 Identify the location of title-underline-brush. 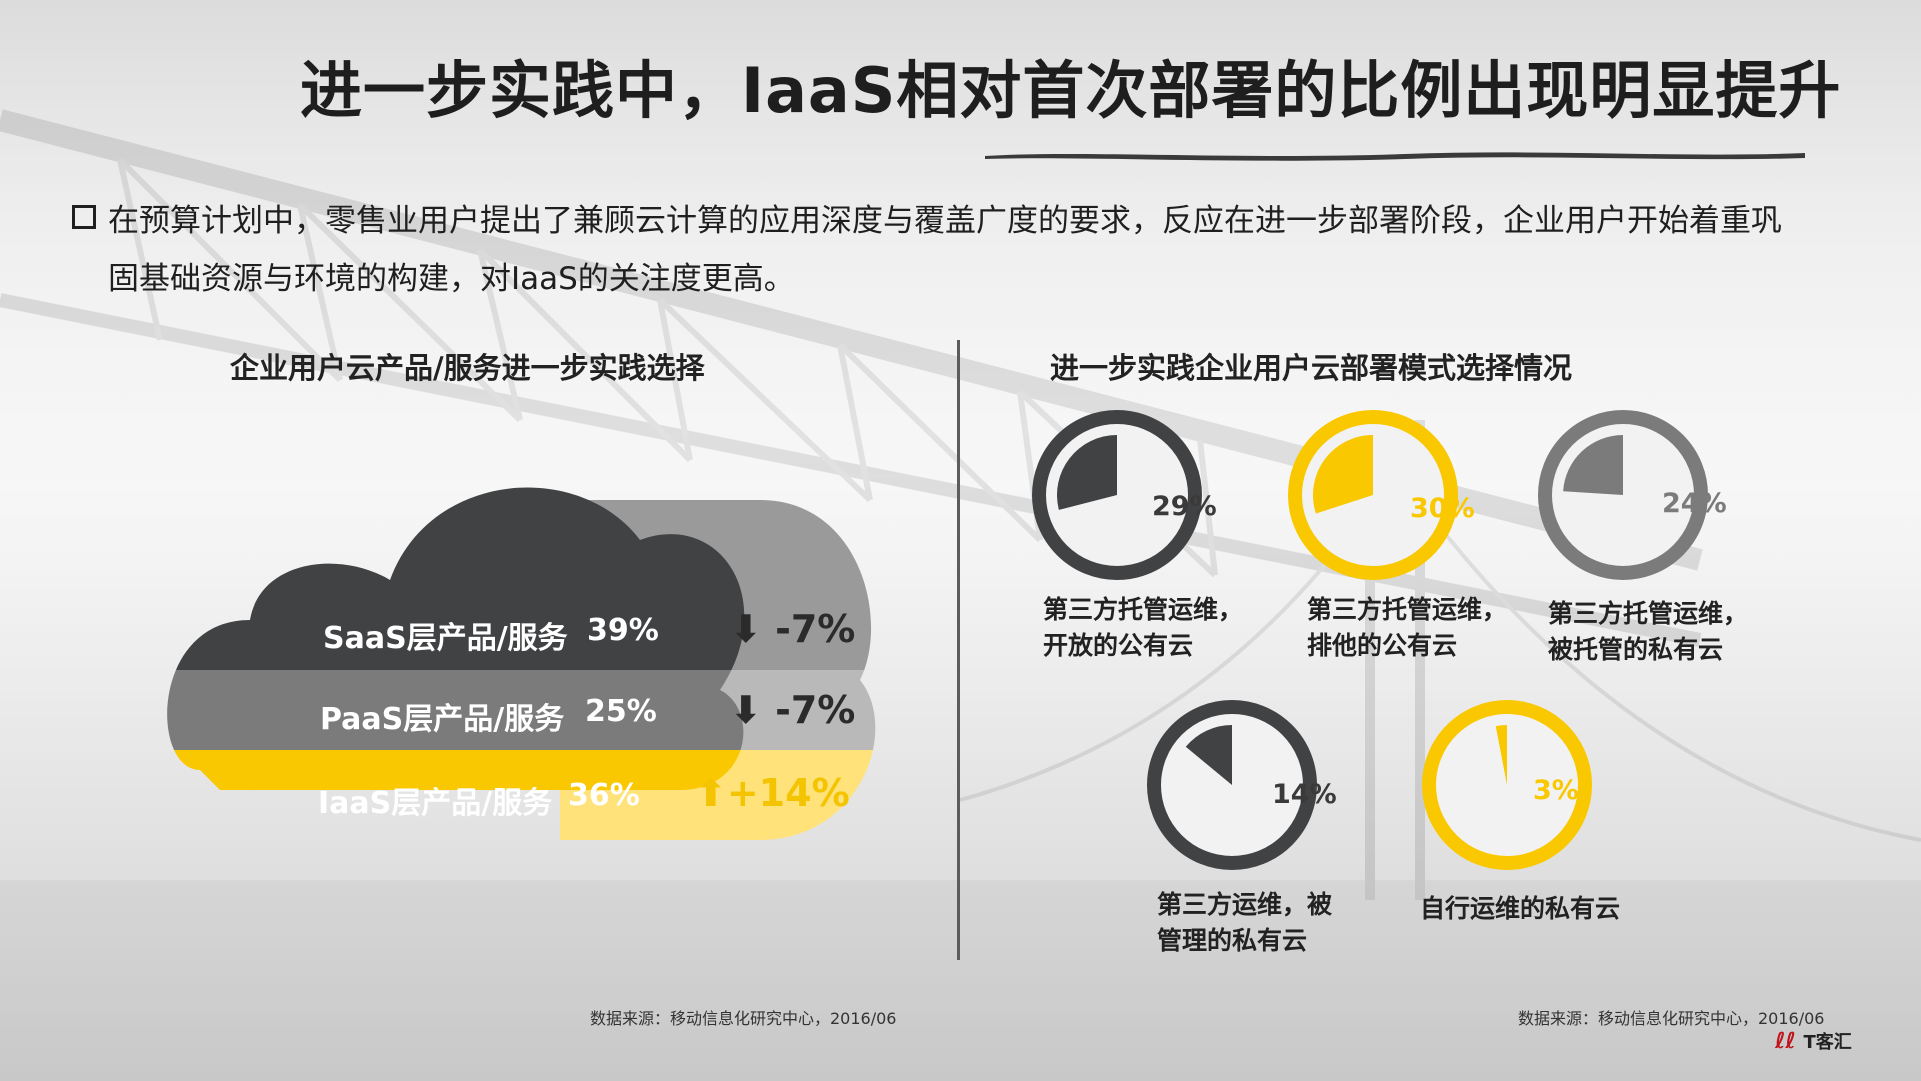
(1395, 156).